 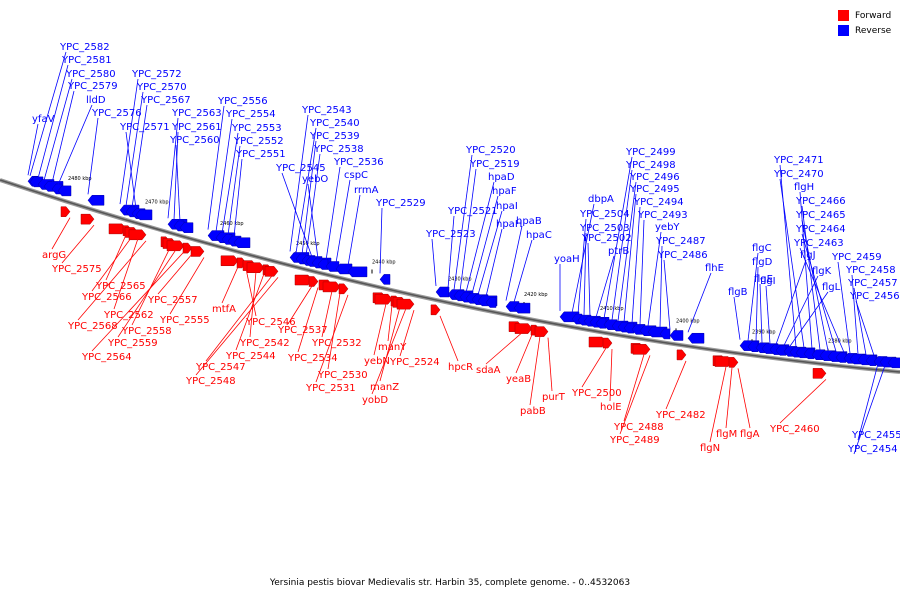 I want to click on forward-gene-label: YPC_2542, so click(x=264, y=343).